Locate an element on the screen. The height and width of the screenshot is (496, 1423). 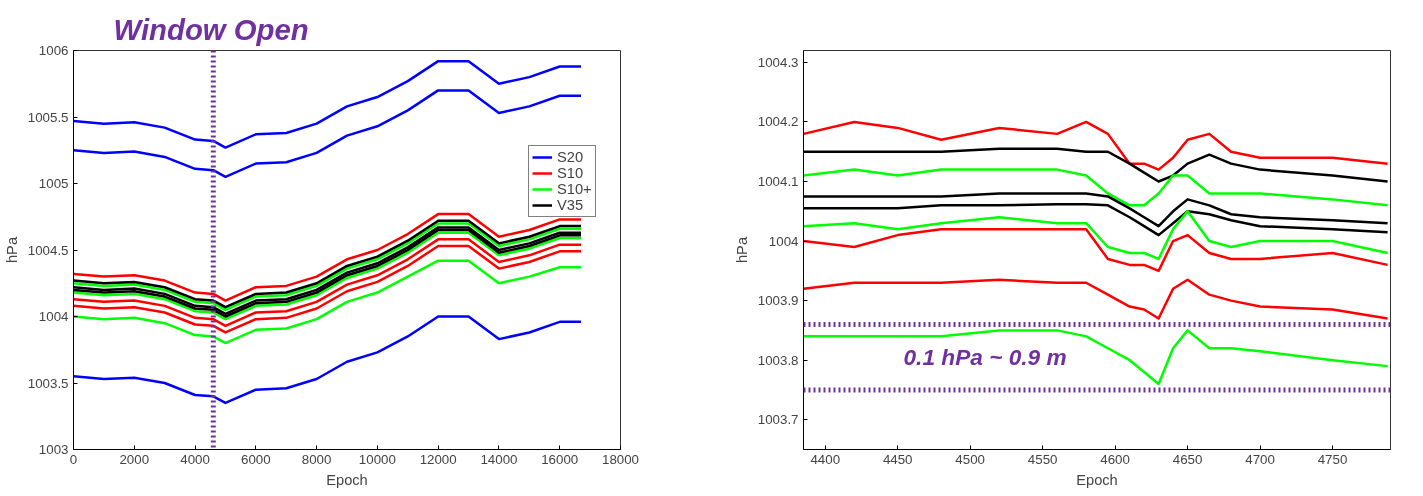
x-tick-label: 4700 is located at coordinates (1260, 459).